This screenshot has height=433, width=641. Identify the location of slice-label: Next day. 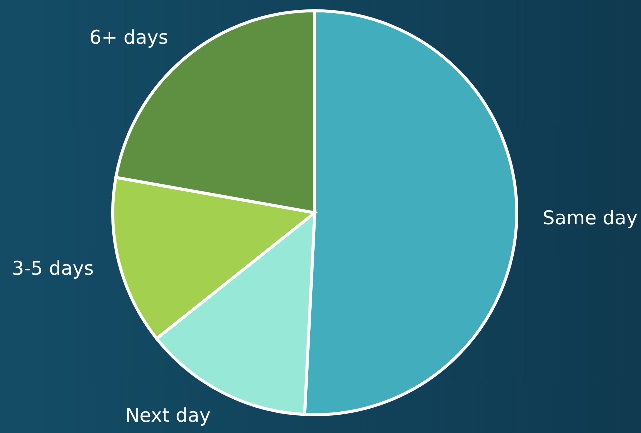
(168, 415).